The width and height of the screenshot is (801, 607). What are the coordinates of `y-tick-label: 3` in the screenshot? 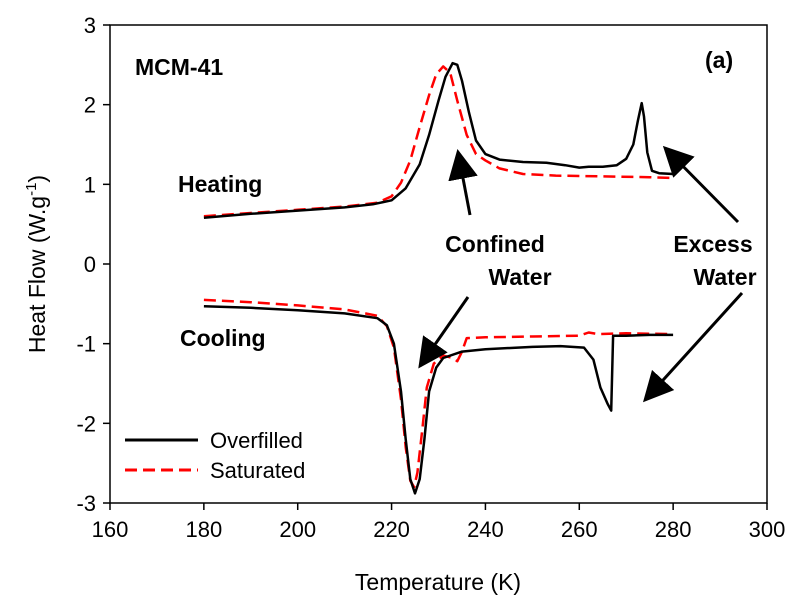 It's located at (90, 25).